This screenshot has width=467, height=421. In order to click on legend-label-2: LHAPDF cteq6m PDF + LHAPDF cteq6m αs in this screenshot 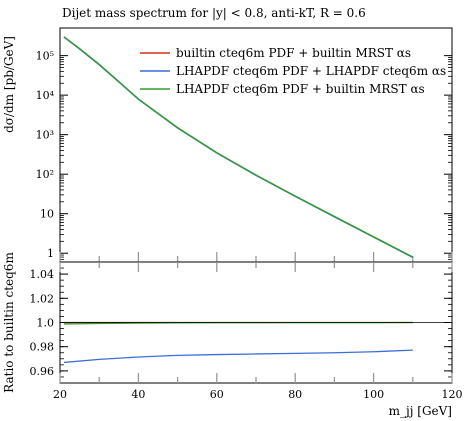, I will do `click(311, 71)`.